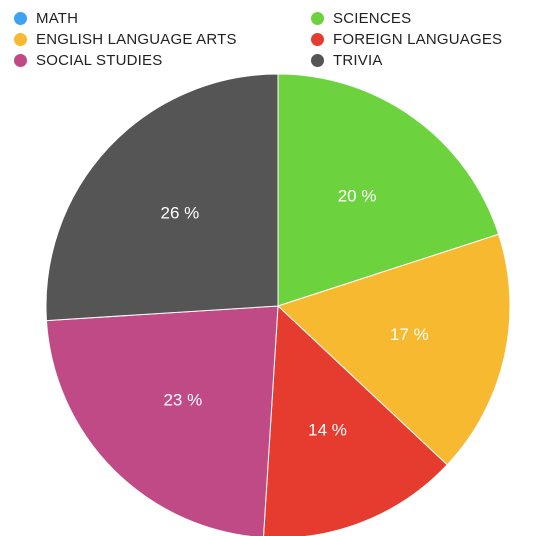 Image resolution: width=539 pixels, height=536 pixels. What do you see at coordinates (57, 18) in the screenshot?
I see `legend-label-math: MATH` at bounding box center [57, 18].